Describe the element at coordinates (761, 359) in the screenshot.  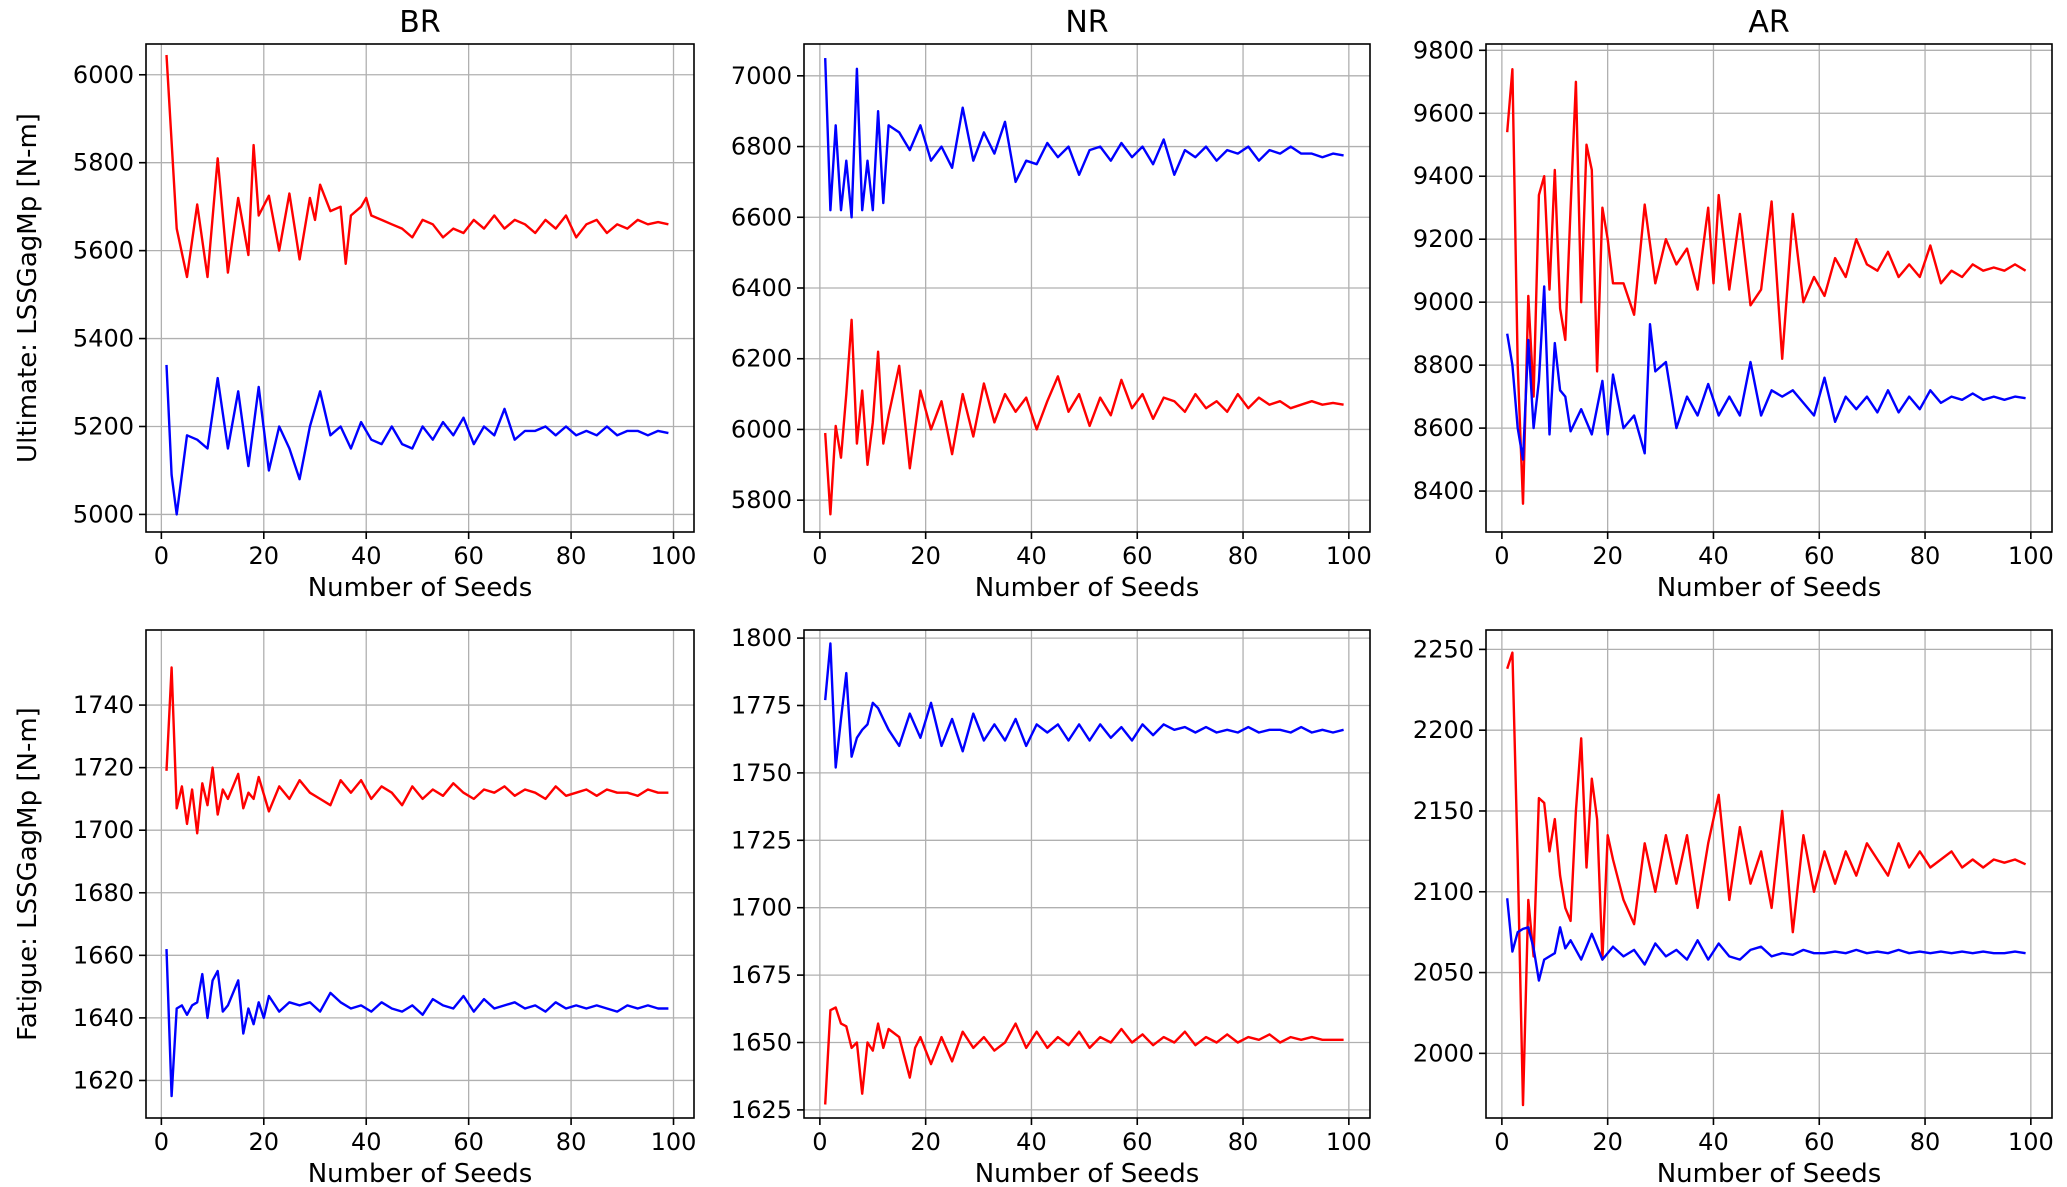
I see `y-tick-label: 6200` at that location.